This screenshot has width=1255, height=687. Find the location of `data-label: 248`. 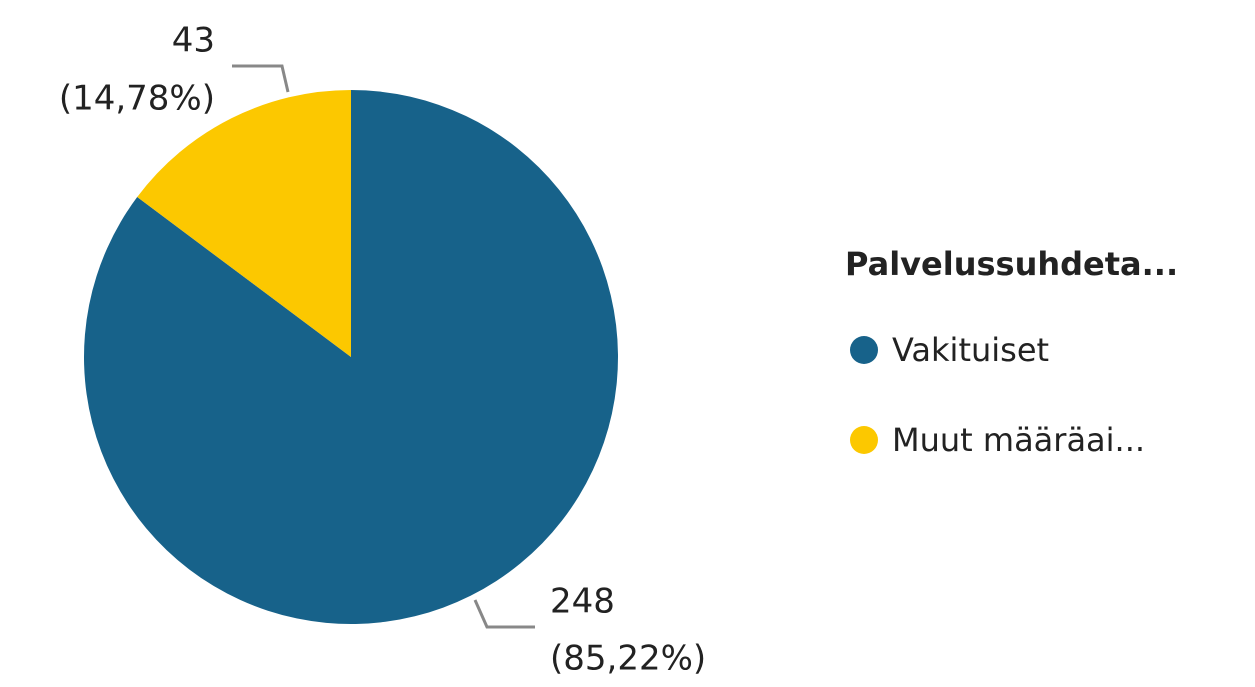

data-label: 248 is located at coordinates (582, 602).